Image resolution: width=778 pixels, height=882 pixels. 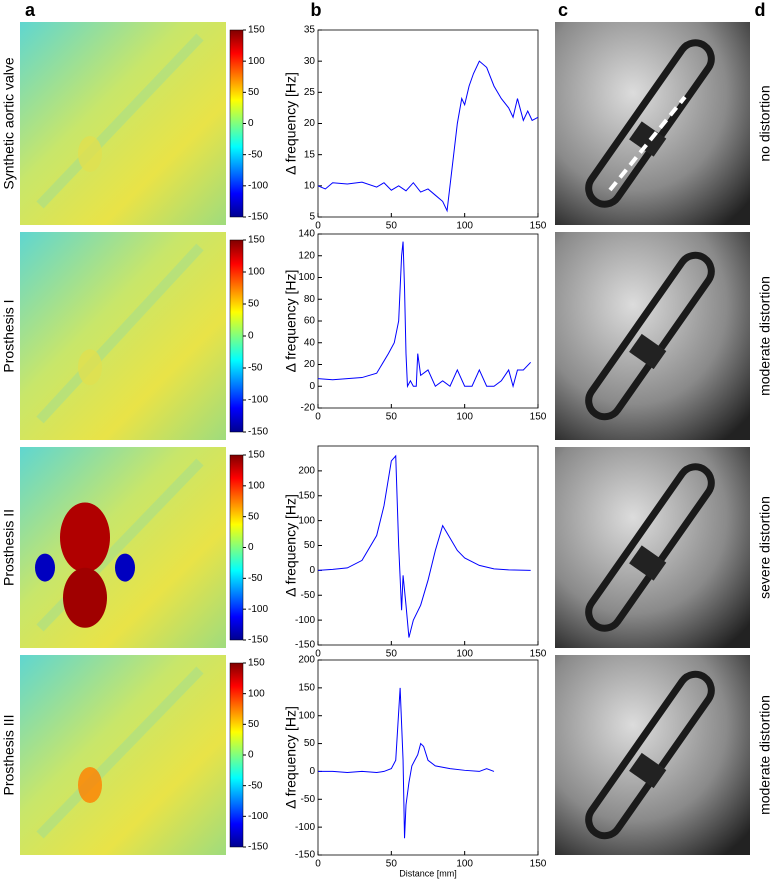 What do you see at coordinates (310, 30) in the screenshot?
I see `y-tick-label: 35` at bounding box center [310, 30].